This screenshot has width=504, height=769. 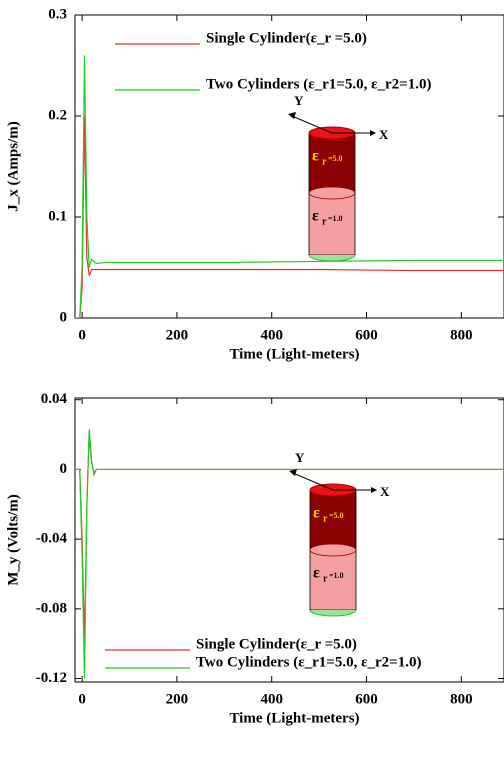 I want to click on y-tick-label: -0.04, so click(x=52, y=539).